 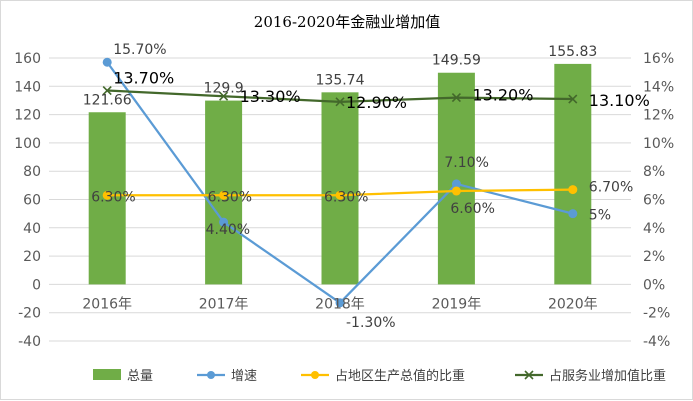 What do you see at coordinates (36, 285) in the screenshot?
I see `y-left-tick-label: 0` at bounding box center [36, 285].